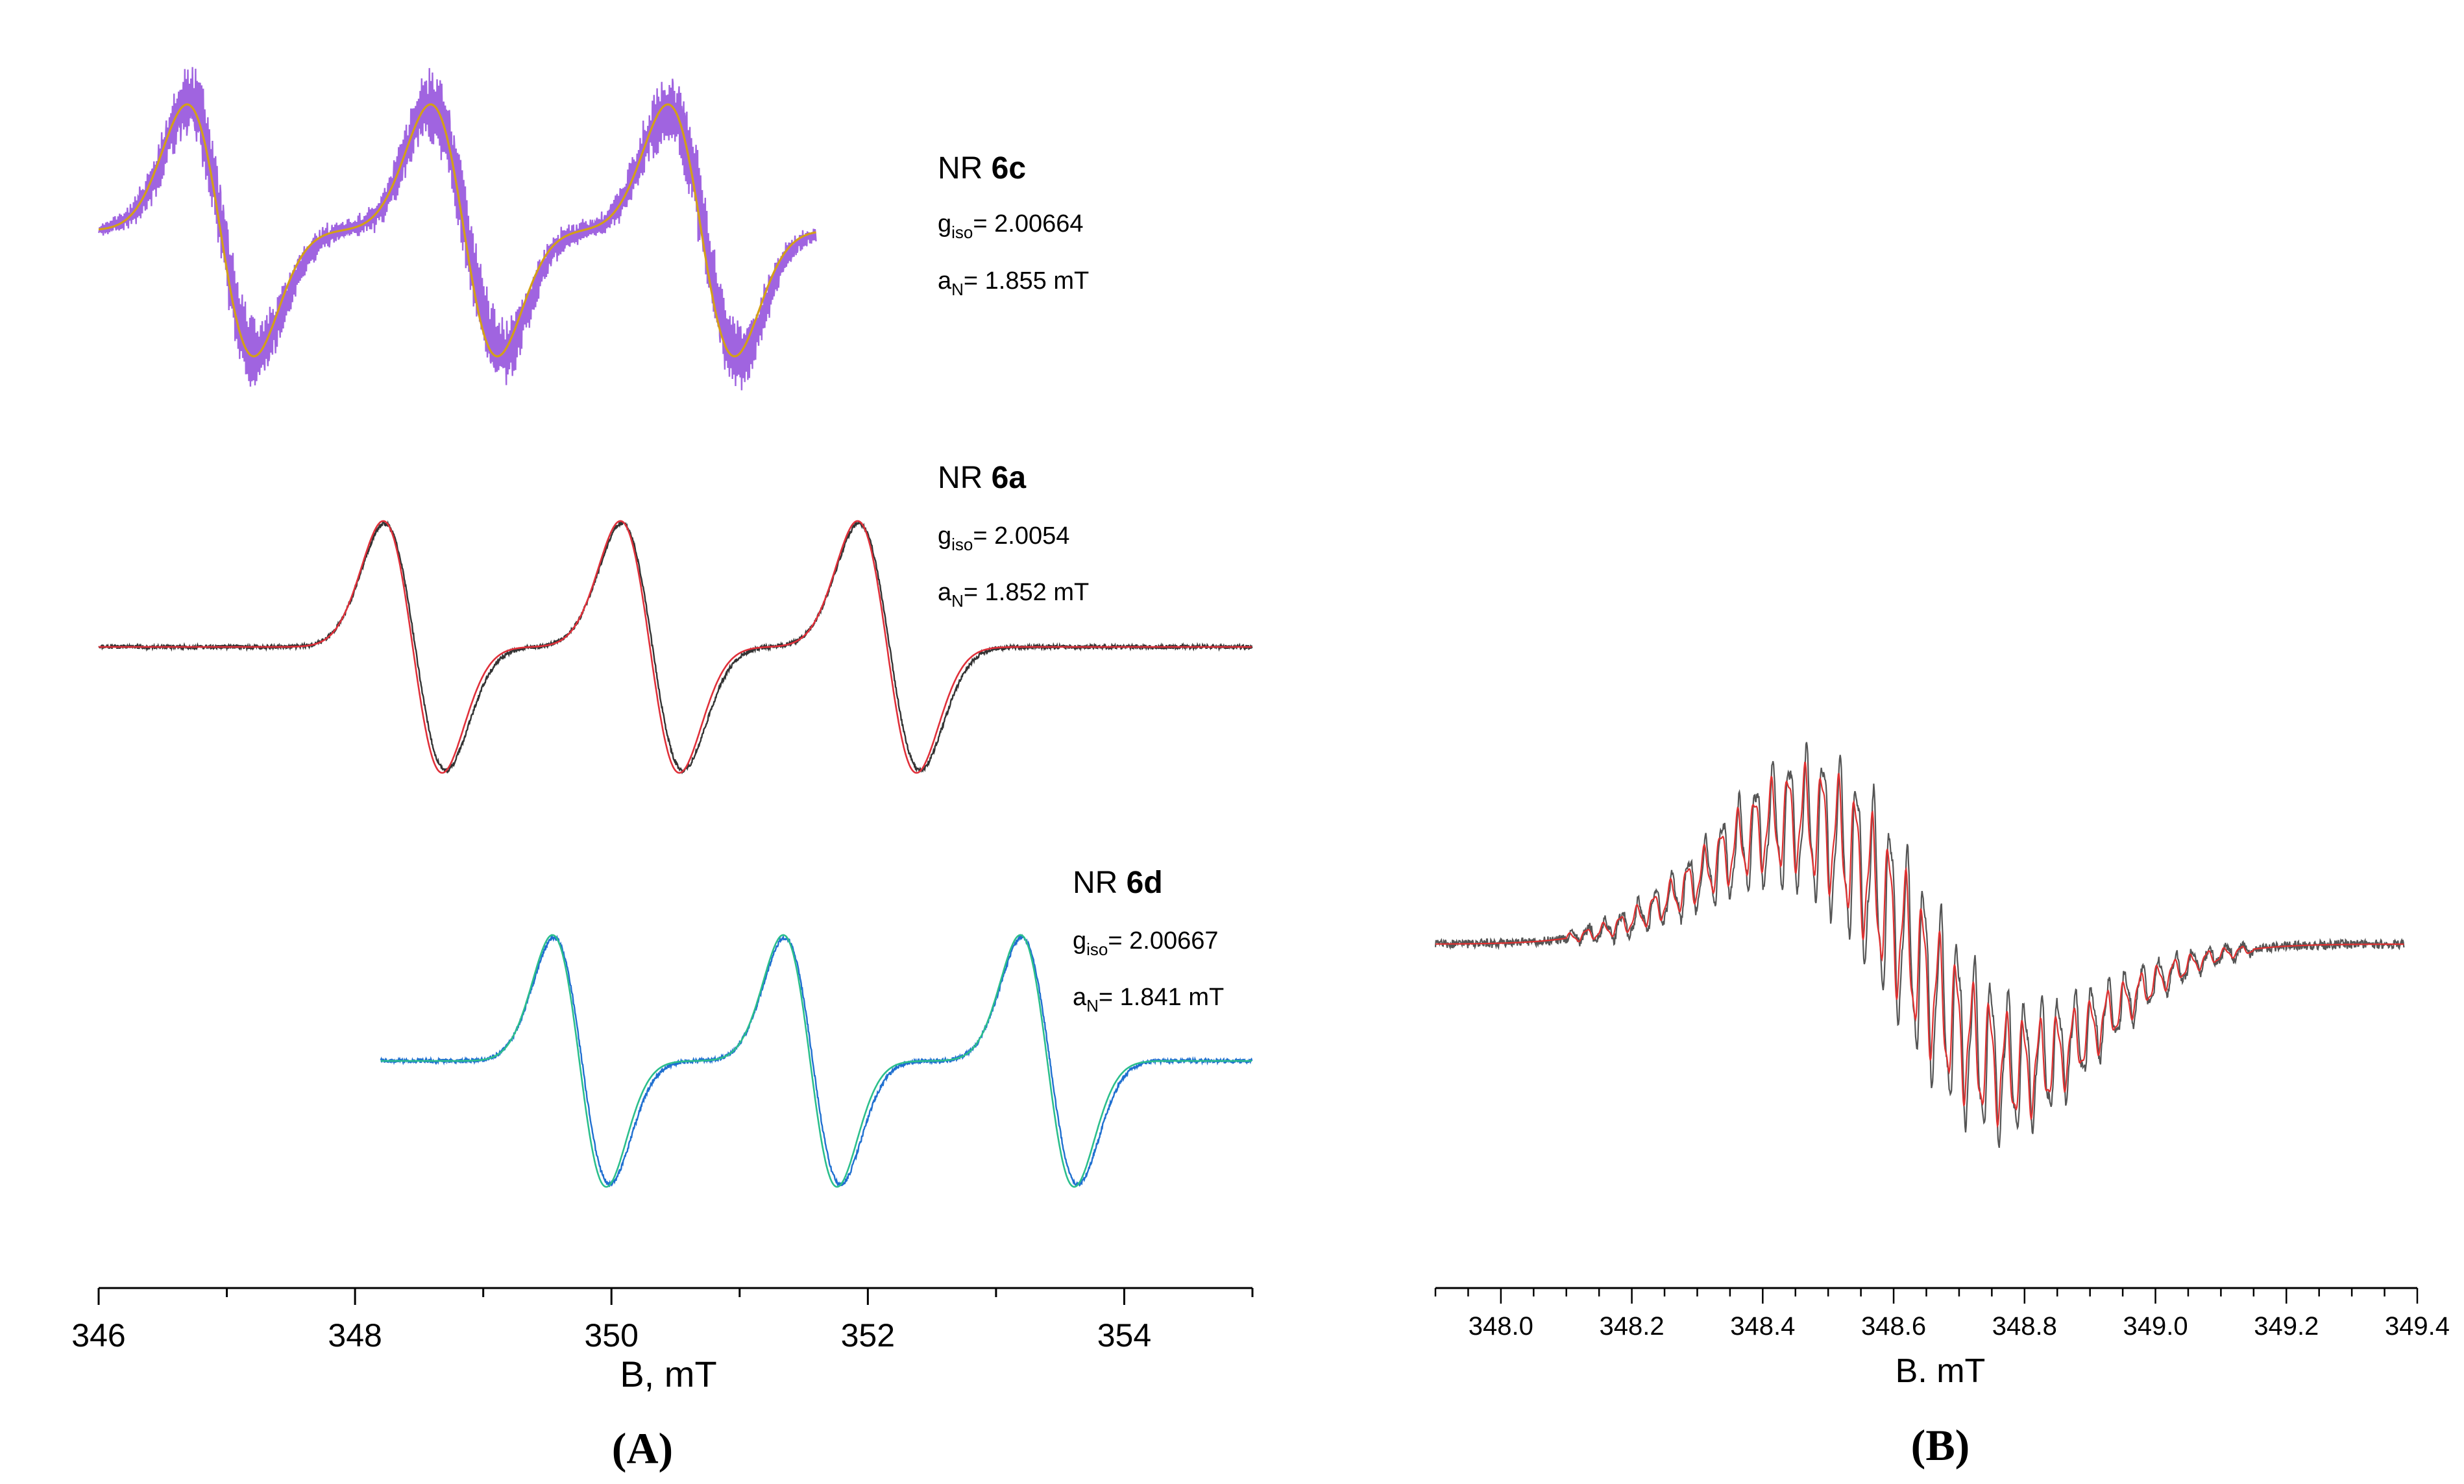 Image resolution: width=2464 pixels, height=1484 pixels. I want to click on panel-b-tick-label: 348.4, so click(1763, 1326).